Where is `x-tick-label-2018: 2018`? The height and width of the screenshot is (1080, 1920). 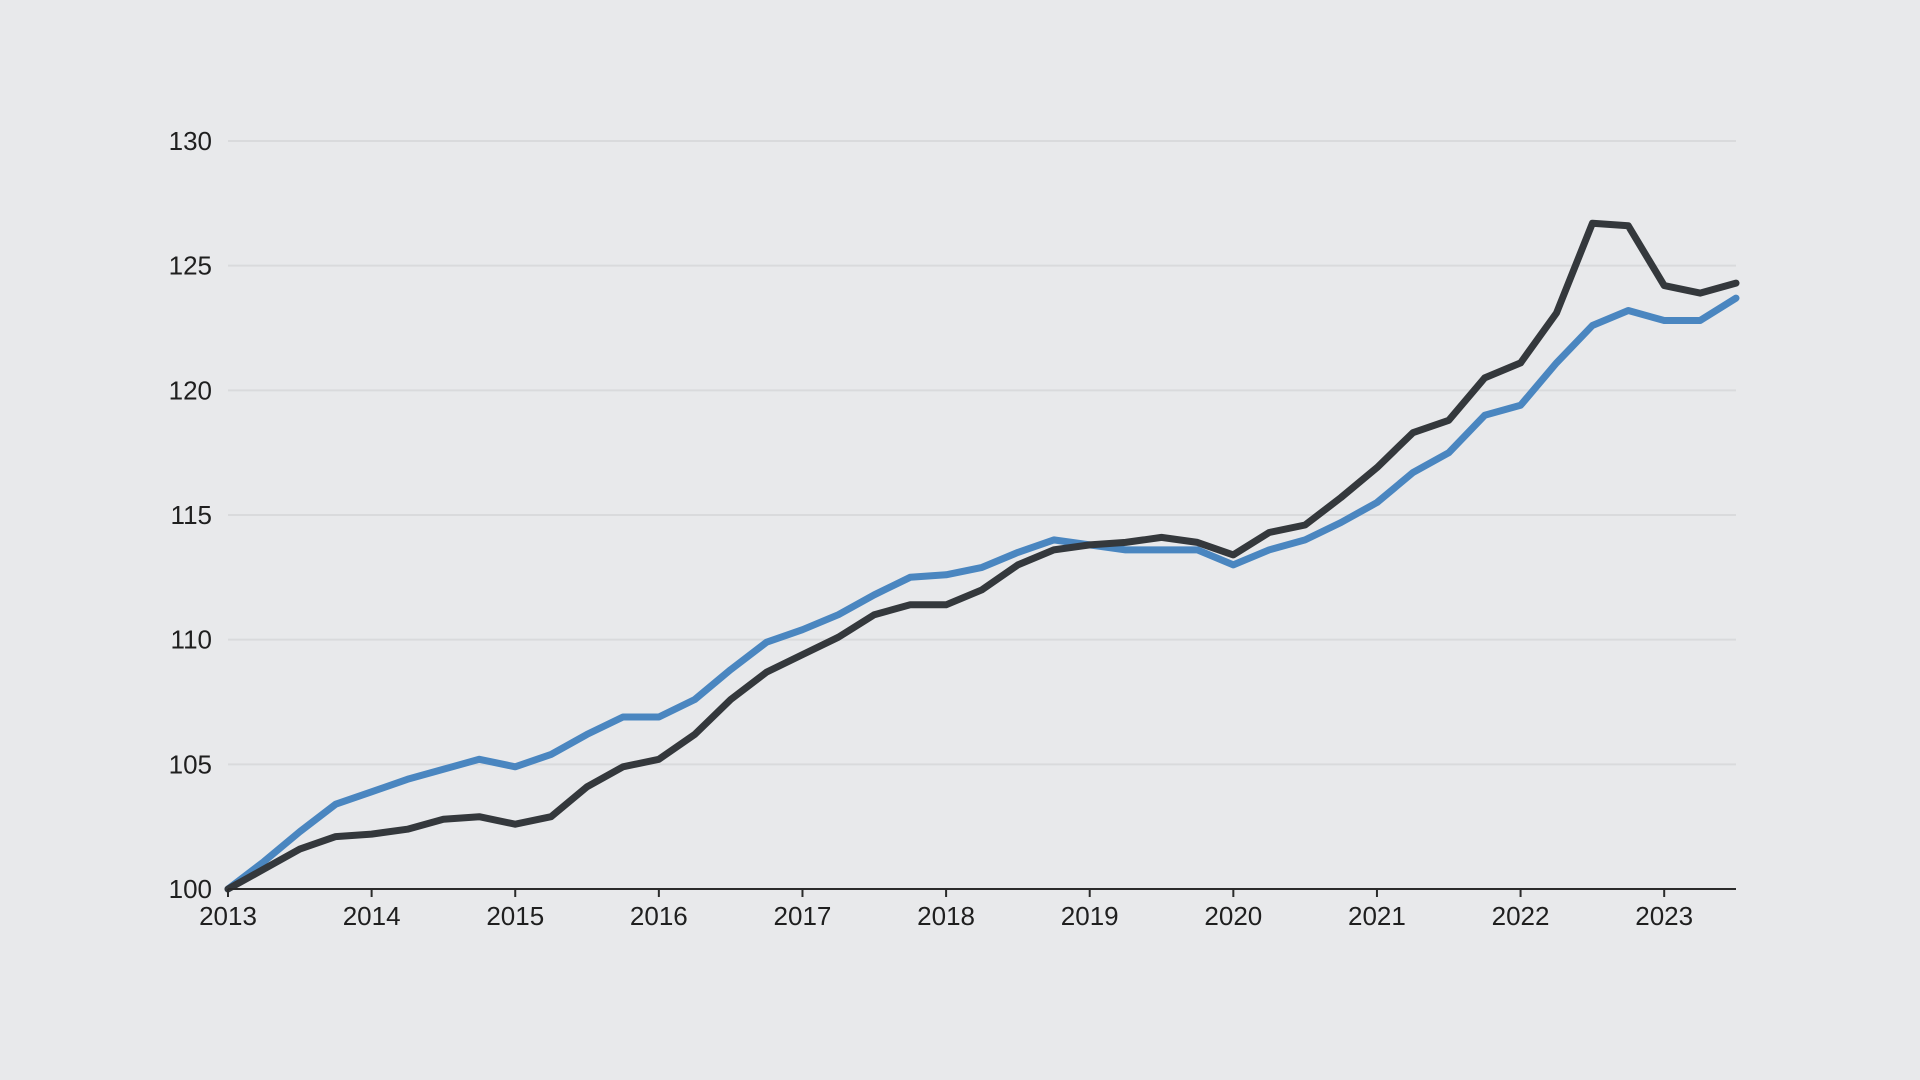
x-tick-label-2018: 2018 is located at coordinates (946, 916).